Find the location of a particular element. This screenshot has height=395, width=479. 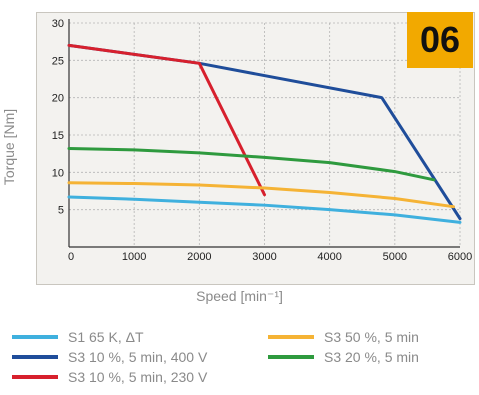

legend-label: S3 10 %, 5 min, 400 V is located at coordinates (138, 357).